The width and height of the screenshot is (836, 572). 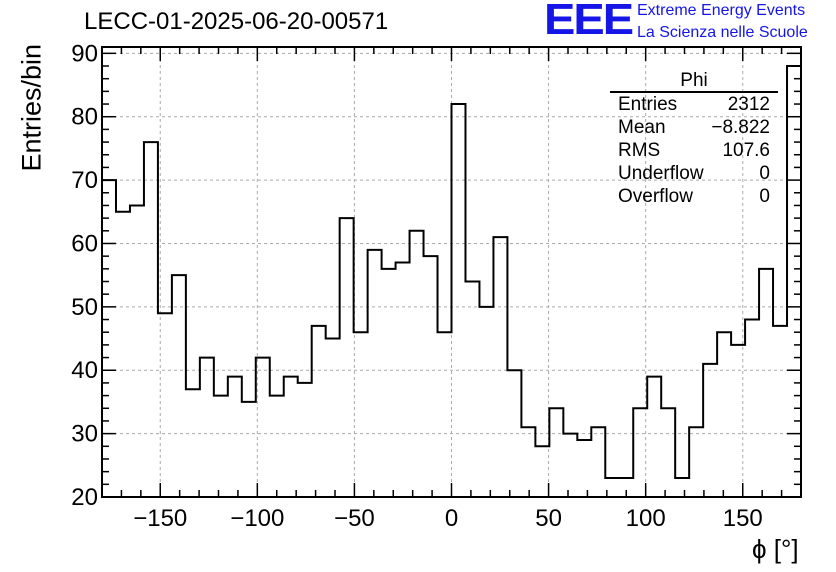 I want to click on y-tick-label: 90, so click(x=84, y=53).